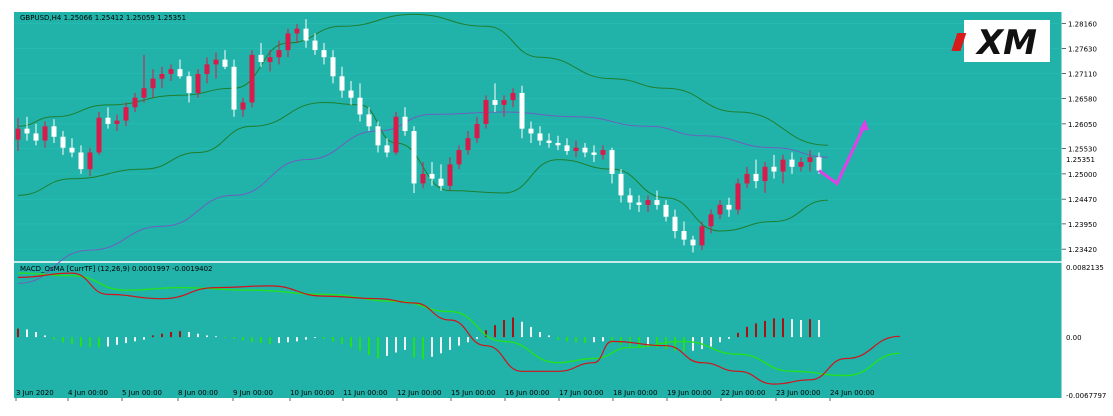  Describe the element at coordinates (1082, 50) in the screenshot. I see `price-axis-label: 1.27630` at that location.